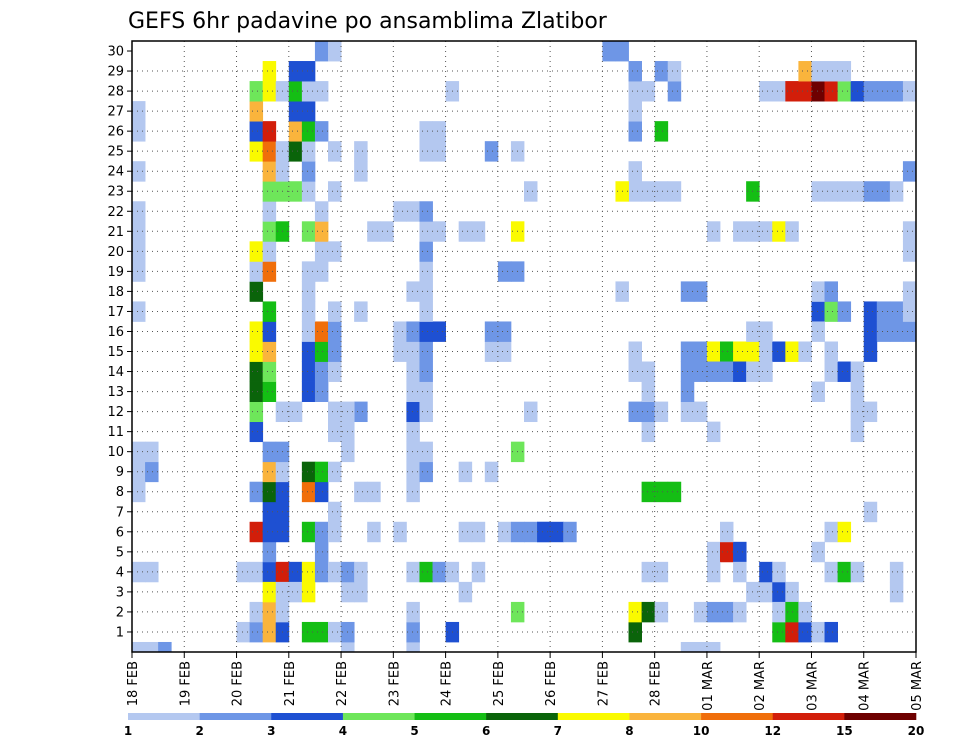  What do you see at coordinates (115, 312) in the screenshot?
I see `y-tick-label: 17` at bounding box center [115, 312].